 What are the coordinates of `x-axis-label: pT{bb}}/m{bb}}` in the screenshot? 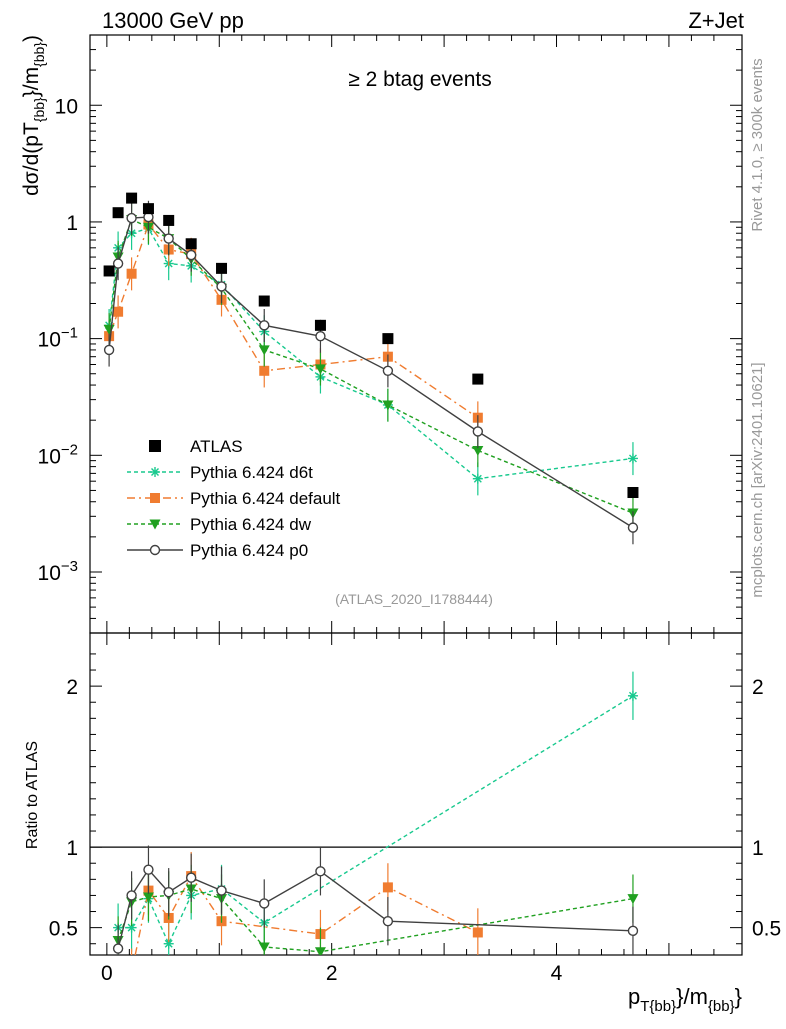 It's located at (685, 999).